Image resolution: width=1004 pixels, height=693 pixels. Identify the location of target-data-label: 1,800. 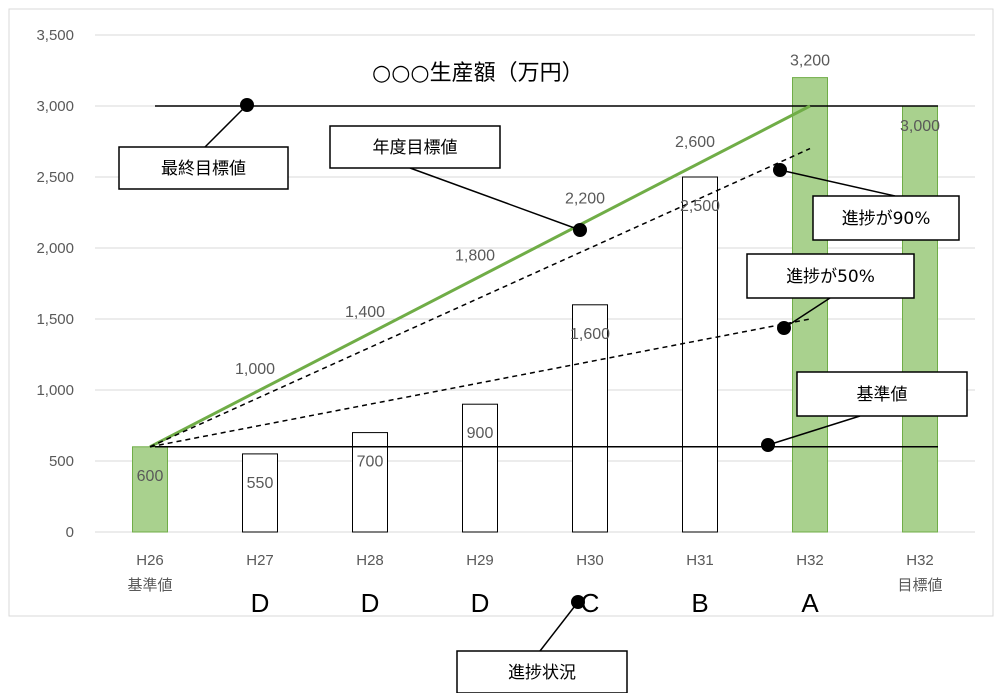
(475, 255).